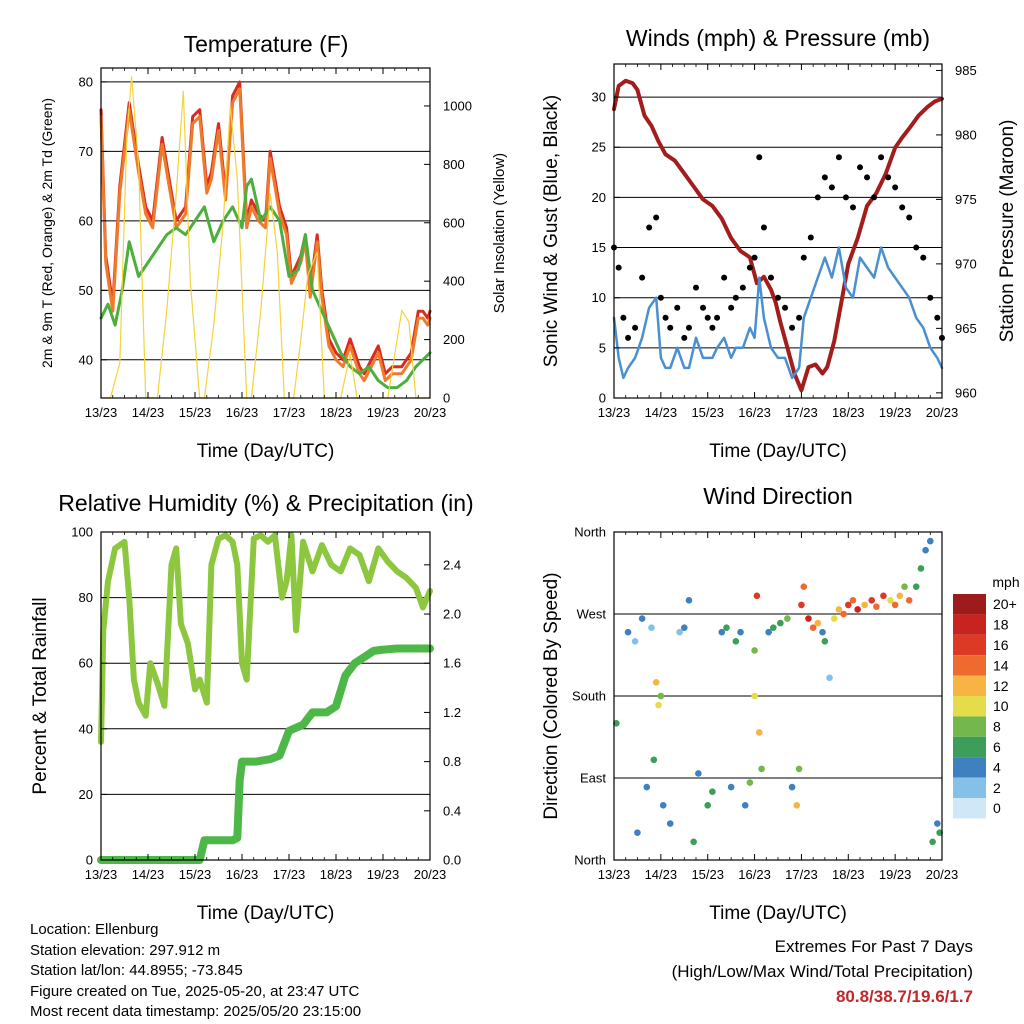 This screenshot has width=1024, height=1024. I want to click on chart-title: Wind Direction, so click(778, 496).